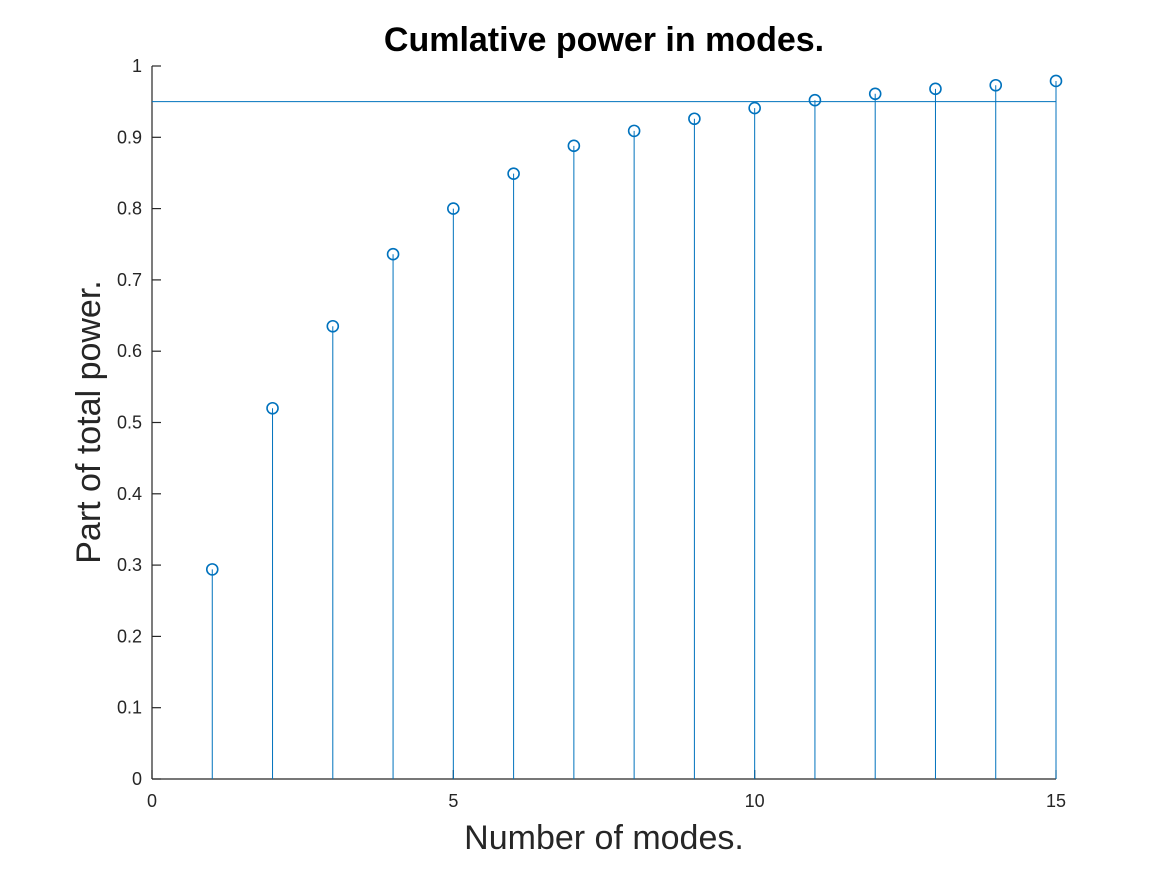 The height and width of the screenshot is (875, 1167). What do you see at coordinates (137, 66) in the screenshot?
I see `y-tick-label: 1` at bounding box center [137, 66].